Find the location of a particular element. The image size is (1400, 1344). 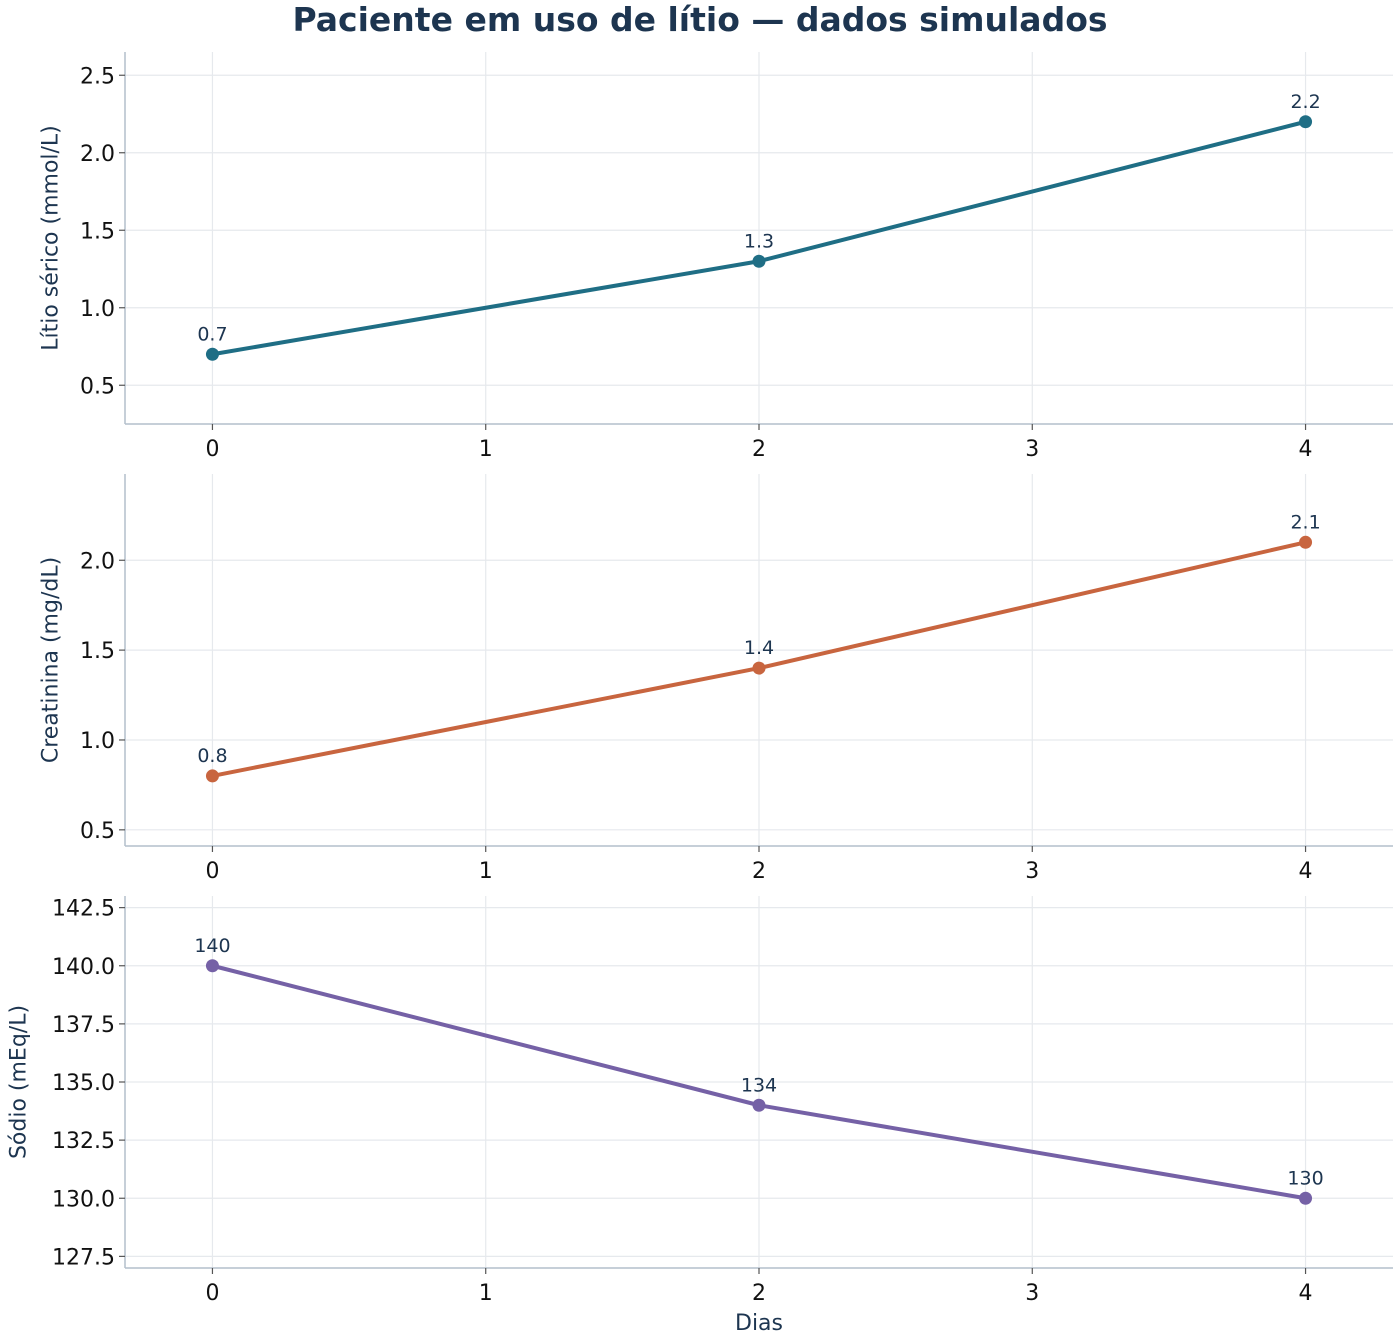

y-tick-label: 127.5 is located at coordinates (83, 1257).